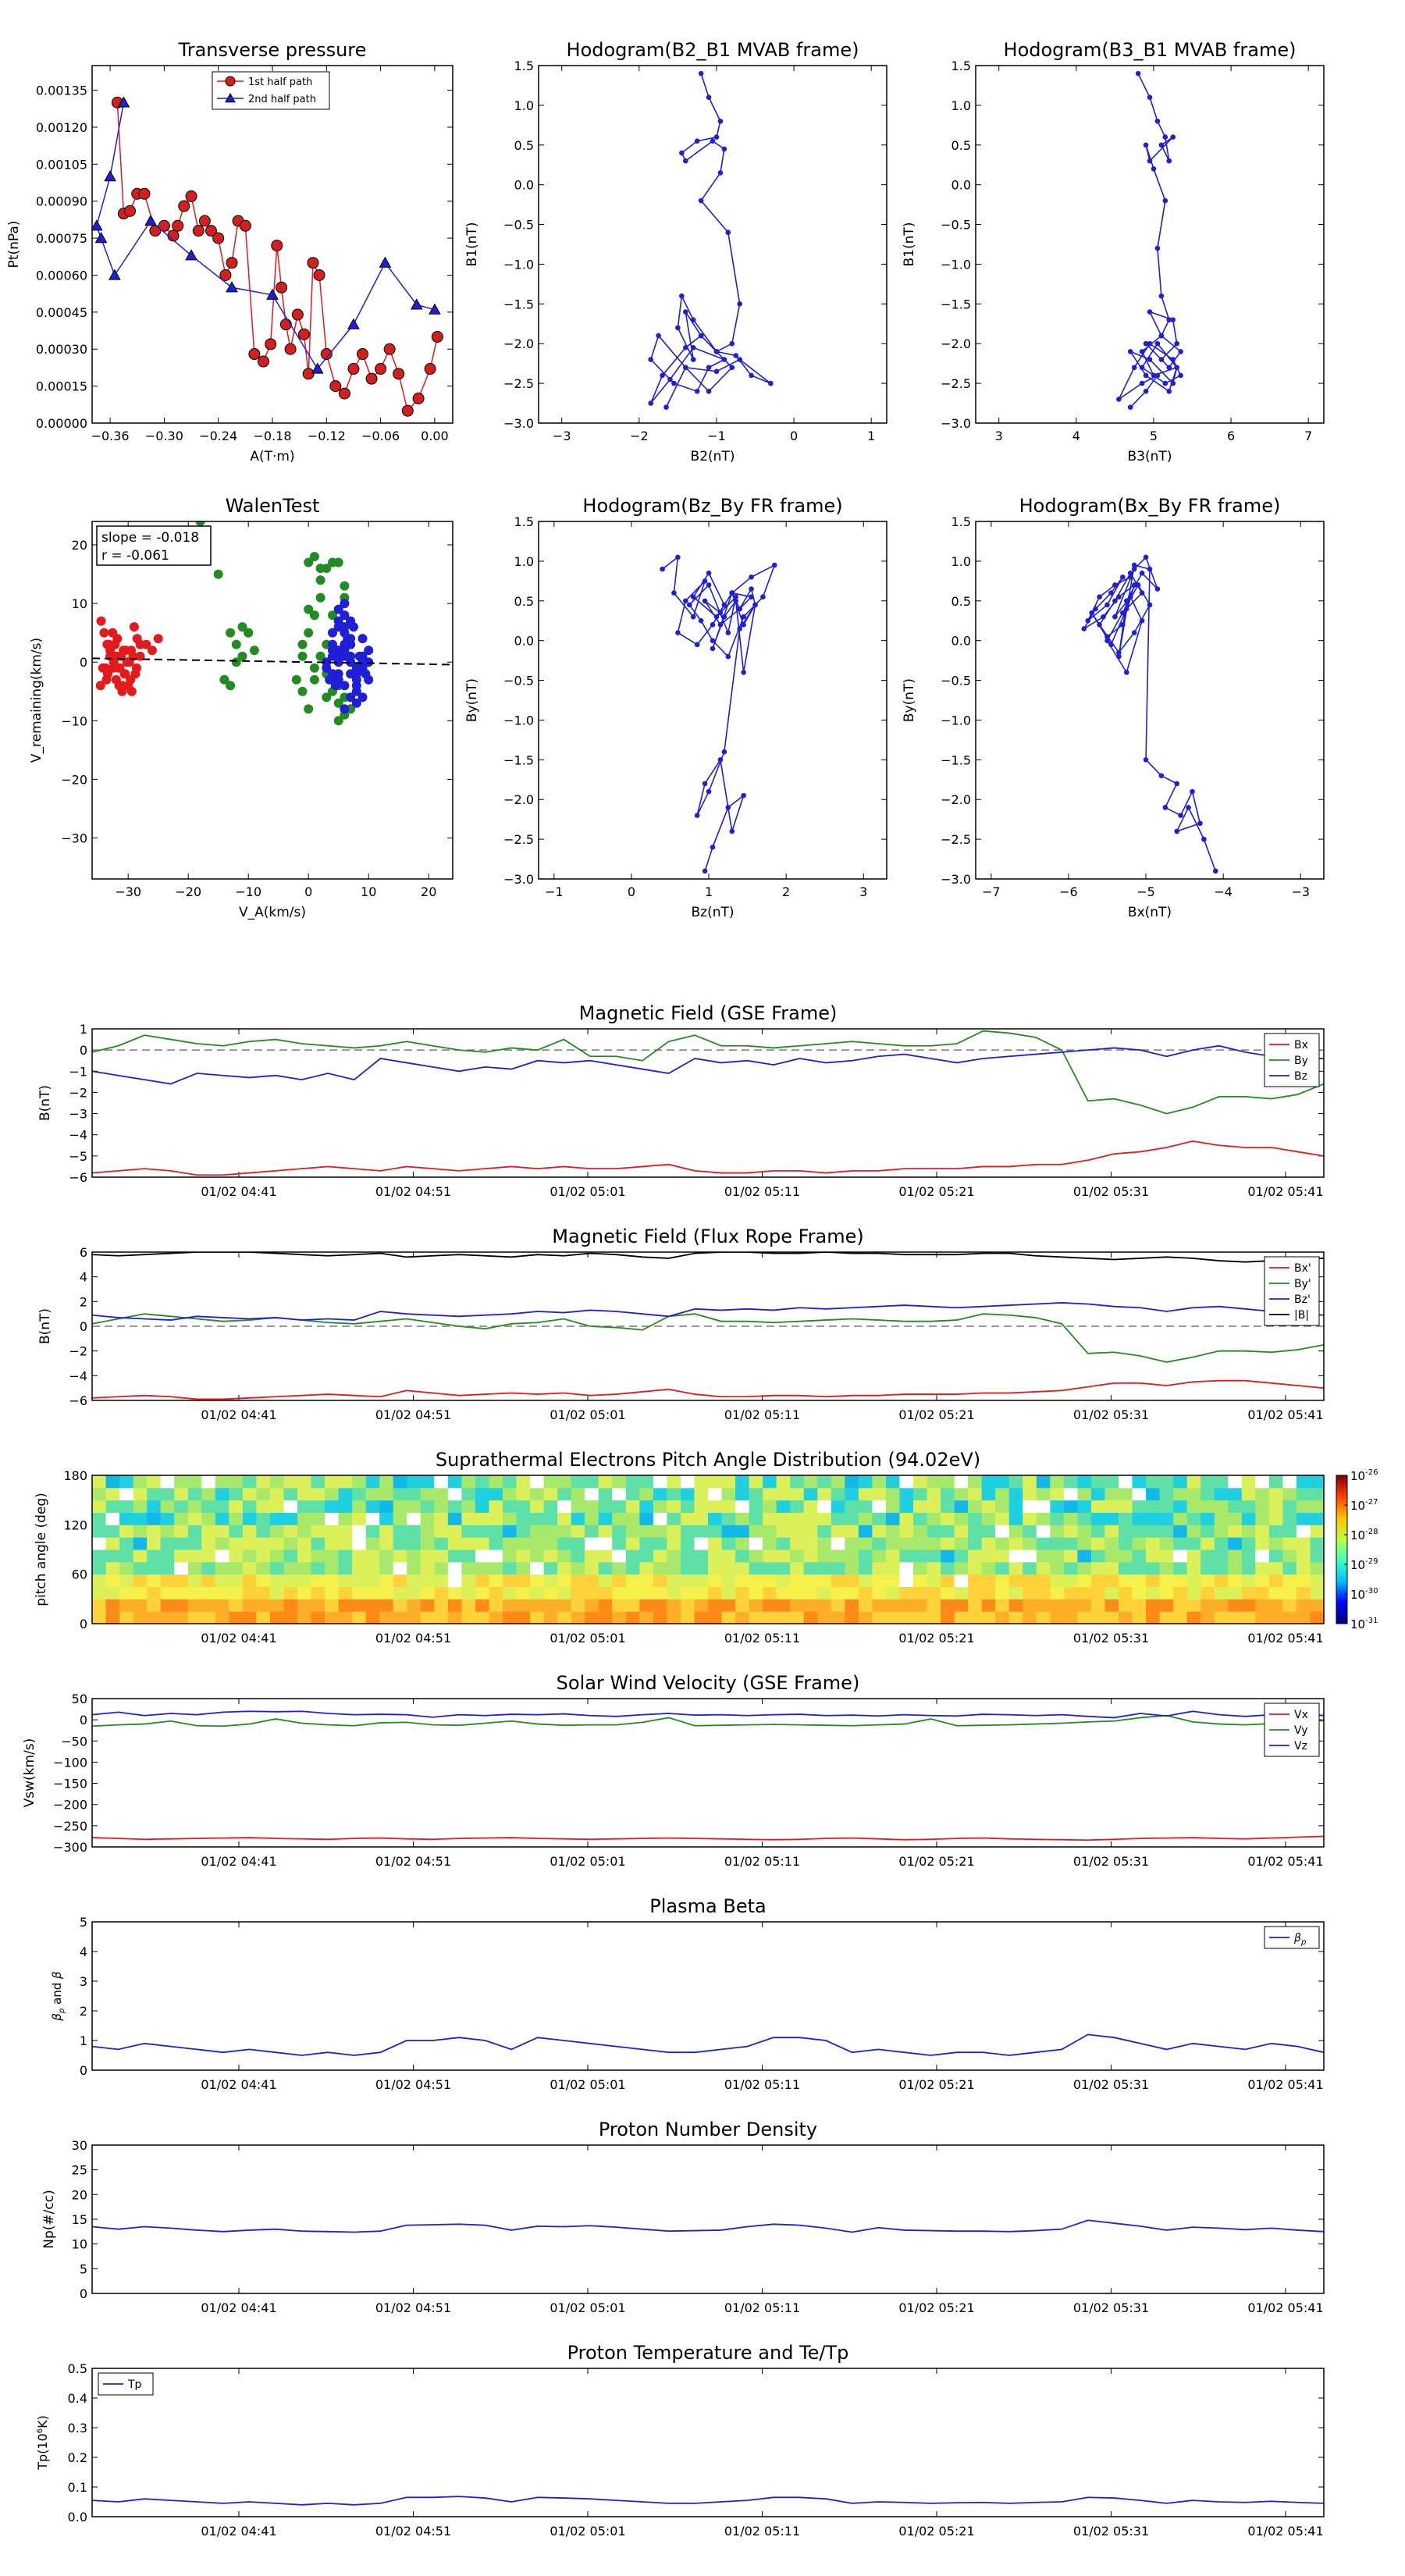 This screenshot has height=2576, width=1405. Describe the element at coordinates (413, 2531) in the screenshot. I see `x-tick-label: 01/02 04:51` at that location.